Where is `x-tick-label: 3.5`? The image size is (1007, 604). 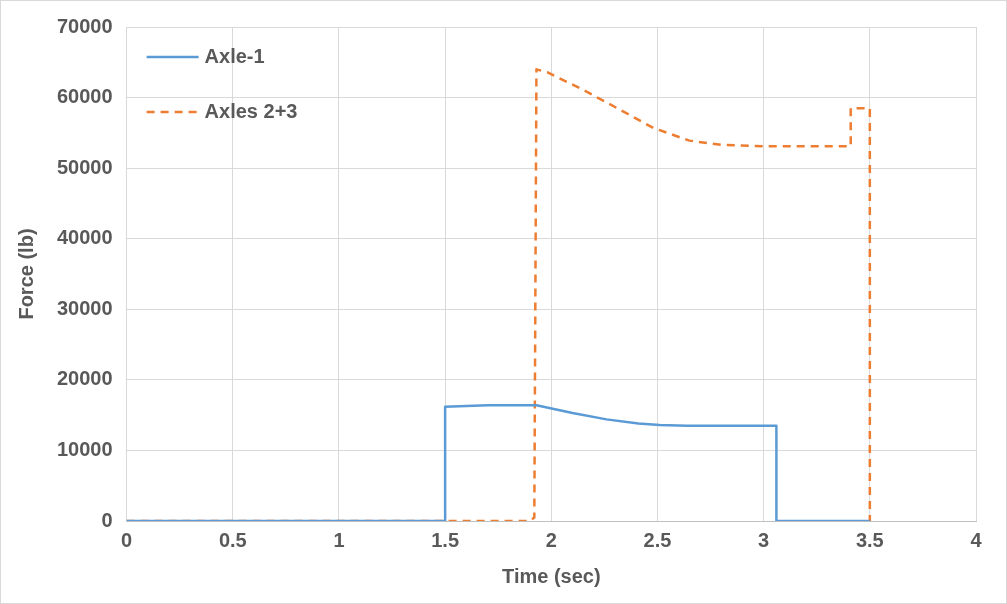
x-tick-label: 3.5 is located at coordinates (869, 539).